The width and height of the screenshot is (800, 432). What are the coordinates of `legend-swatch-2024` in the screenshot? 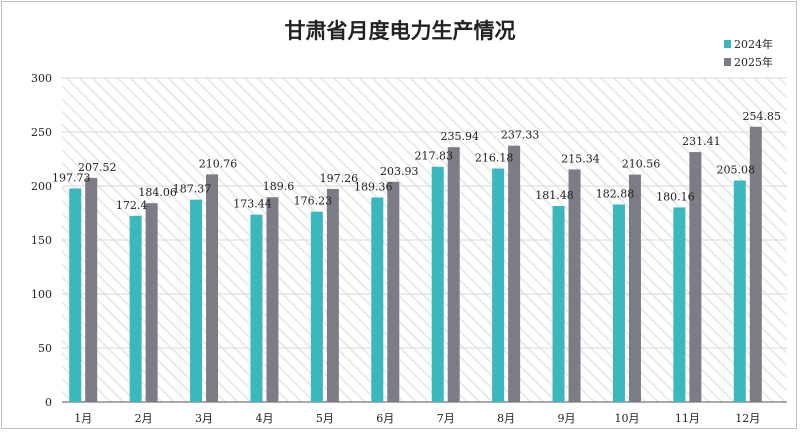 It's located at (727, 44).